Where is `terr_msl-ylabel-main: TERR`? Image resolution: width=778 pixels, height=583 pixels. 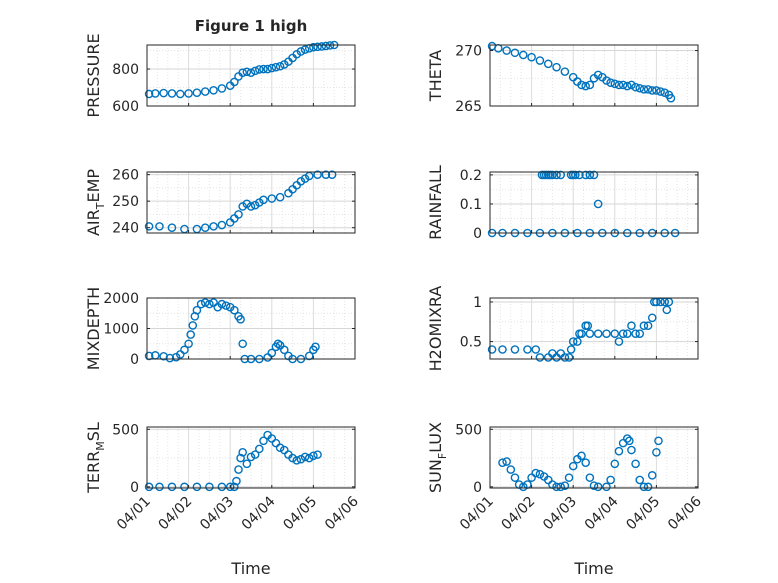 terr_msl-ylabel-main: TERR is located at coordinates (93, 472).